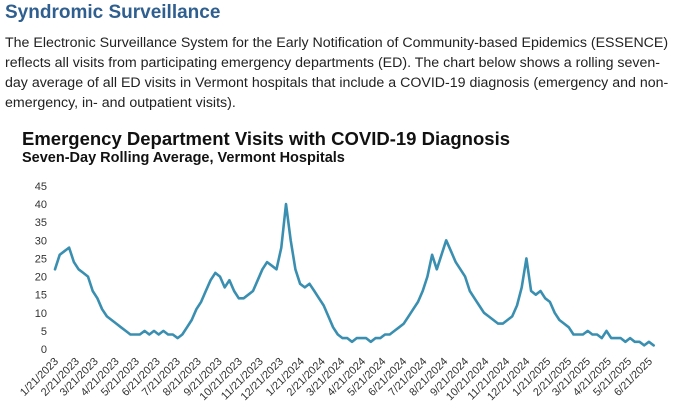  I want to click on section-heading: Syndromic Surveillance, so click(113, 12).